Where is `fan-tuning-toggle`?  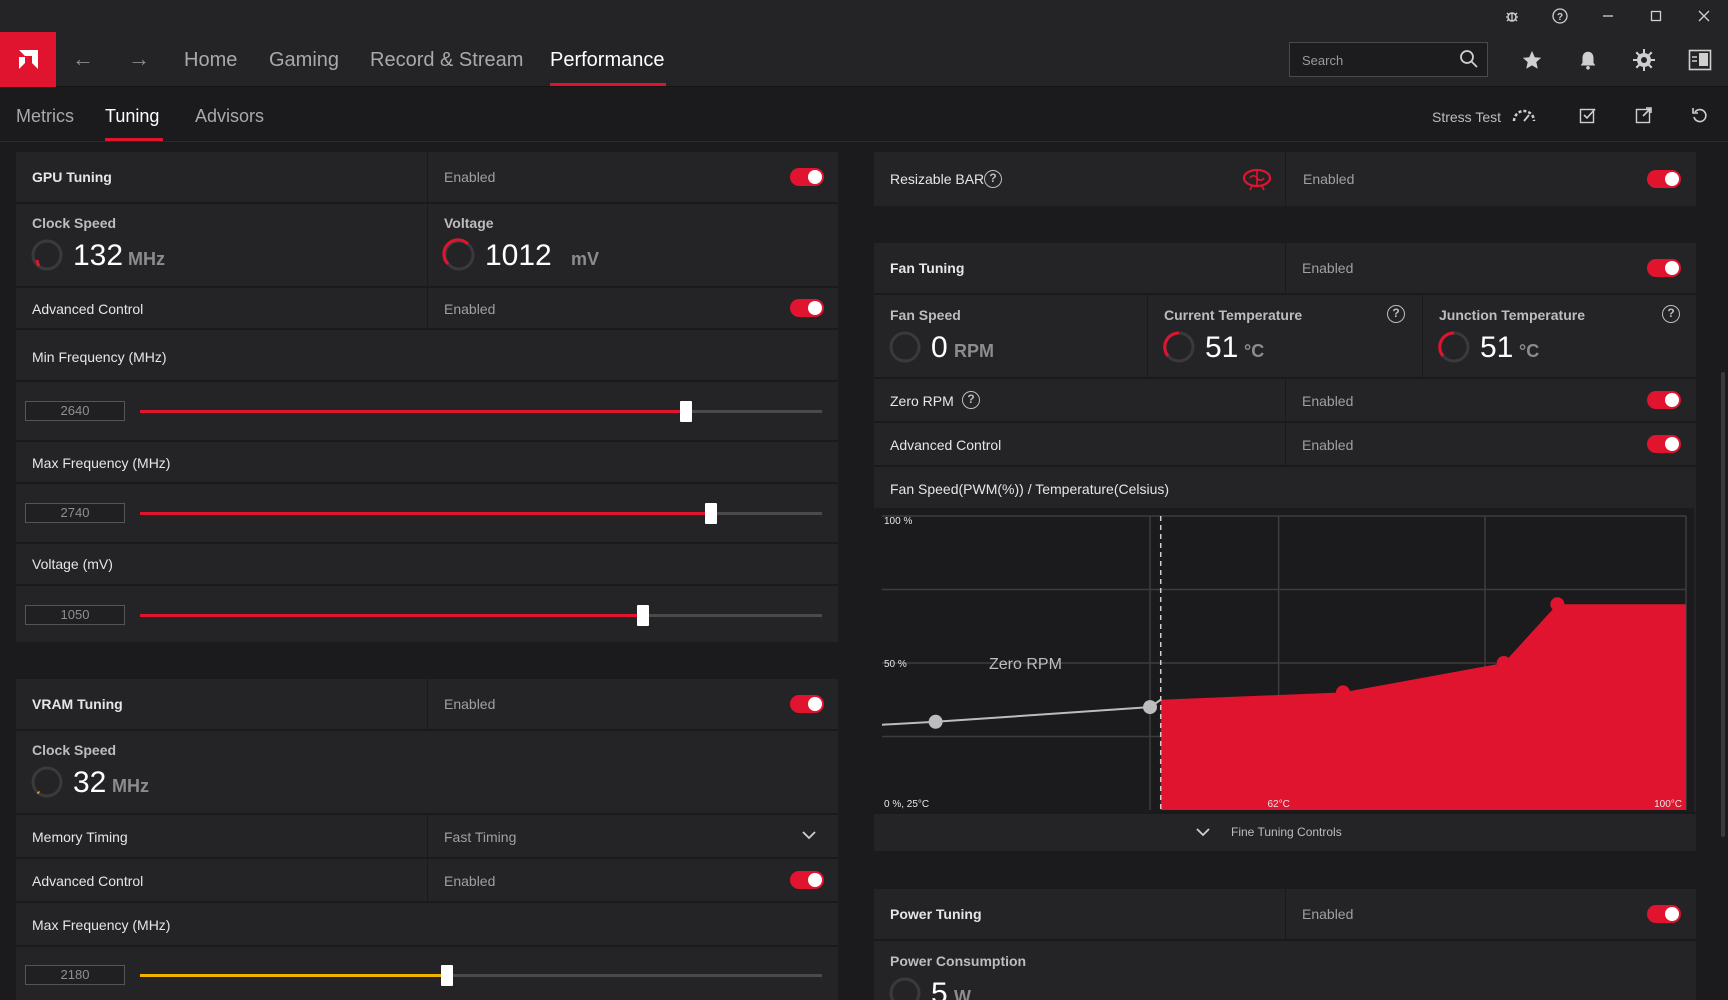
fan-tuning-toggle is located at coordinates (1664, 268).